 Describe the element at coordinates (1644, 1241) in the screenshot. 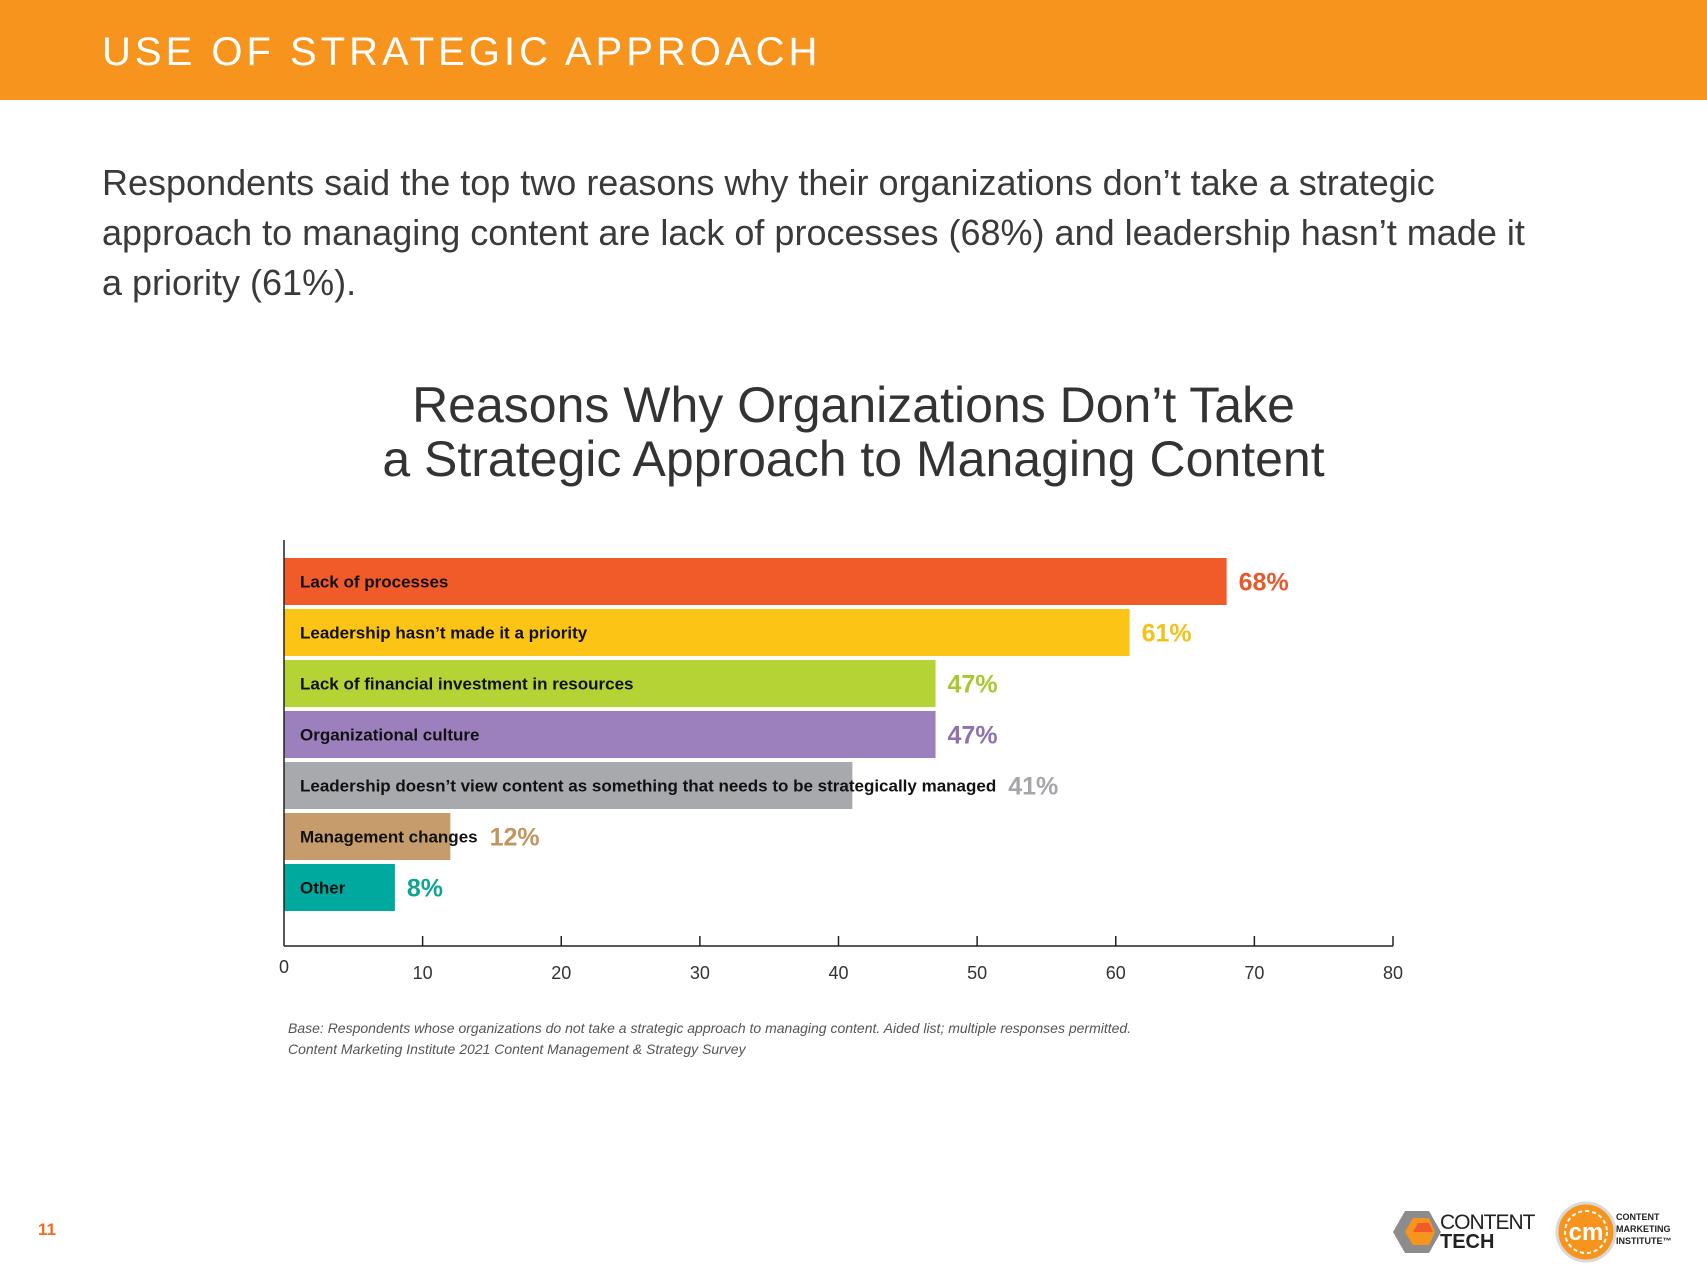

I see `cmi-word3: INSTITUTE™` at that location.